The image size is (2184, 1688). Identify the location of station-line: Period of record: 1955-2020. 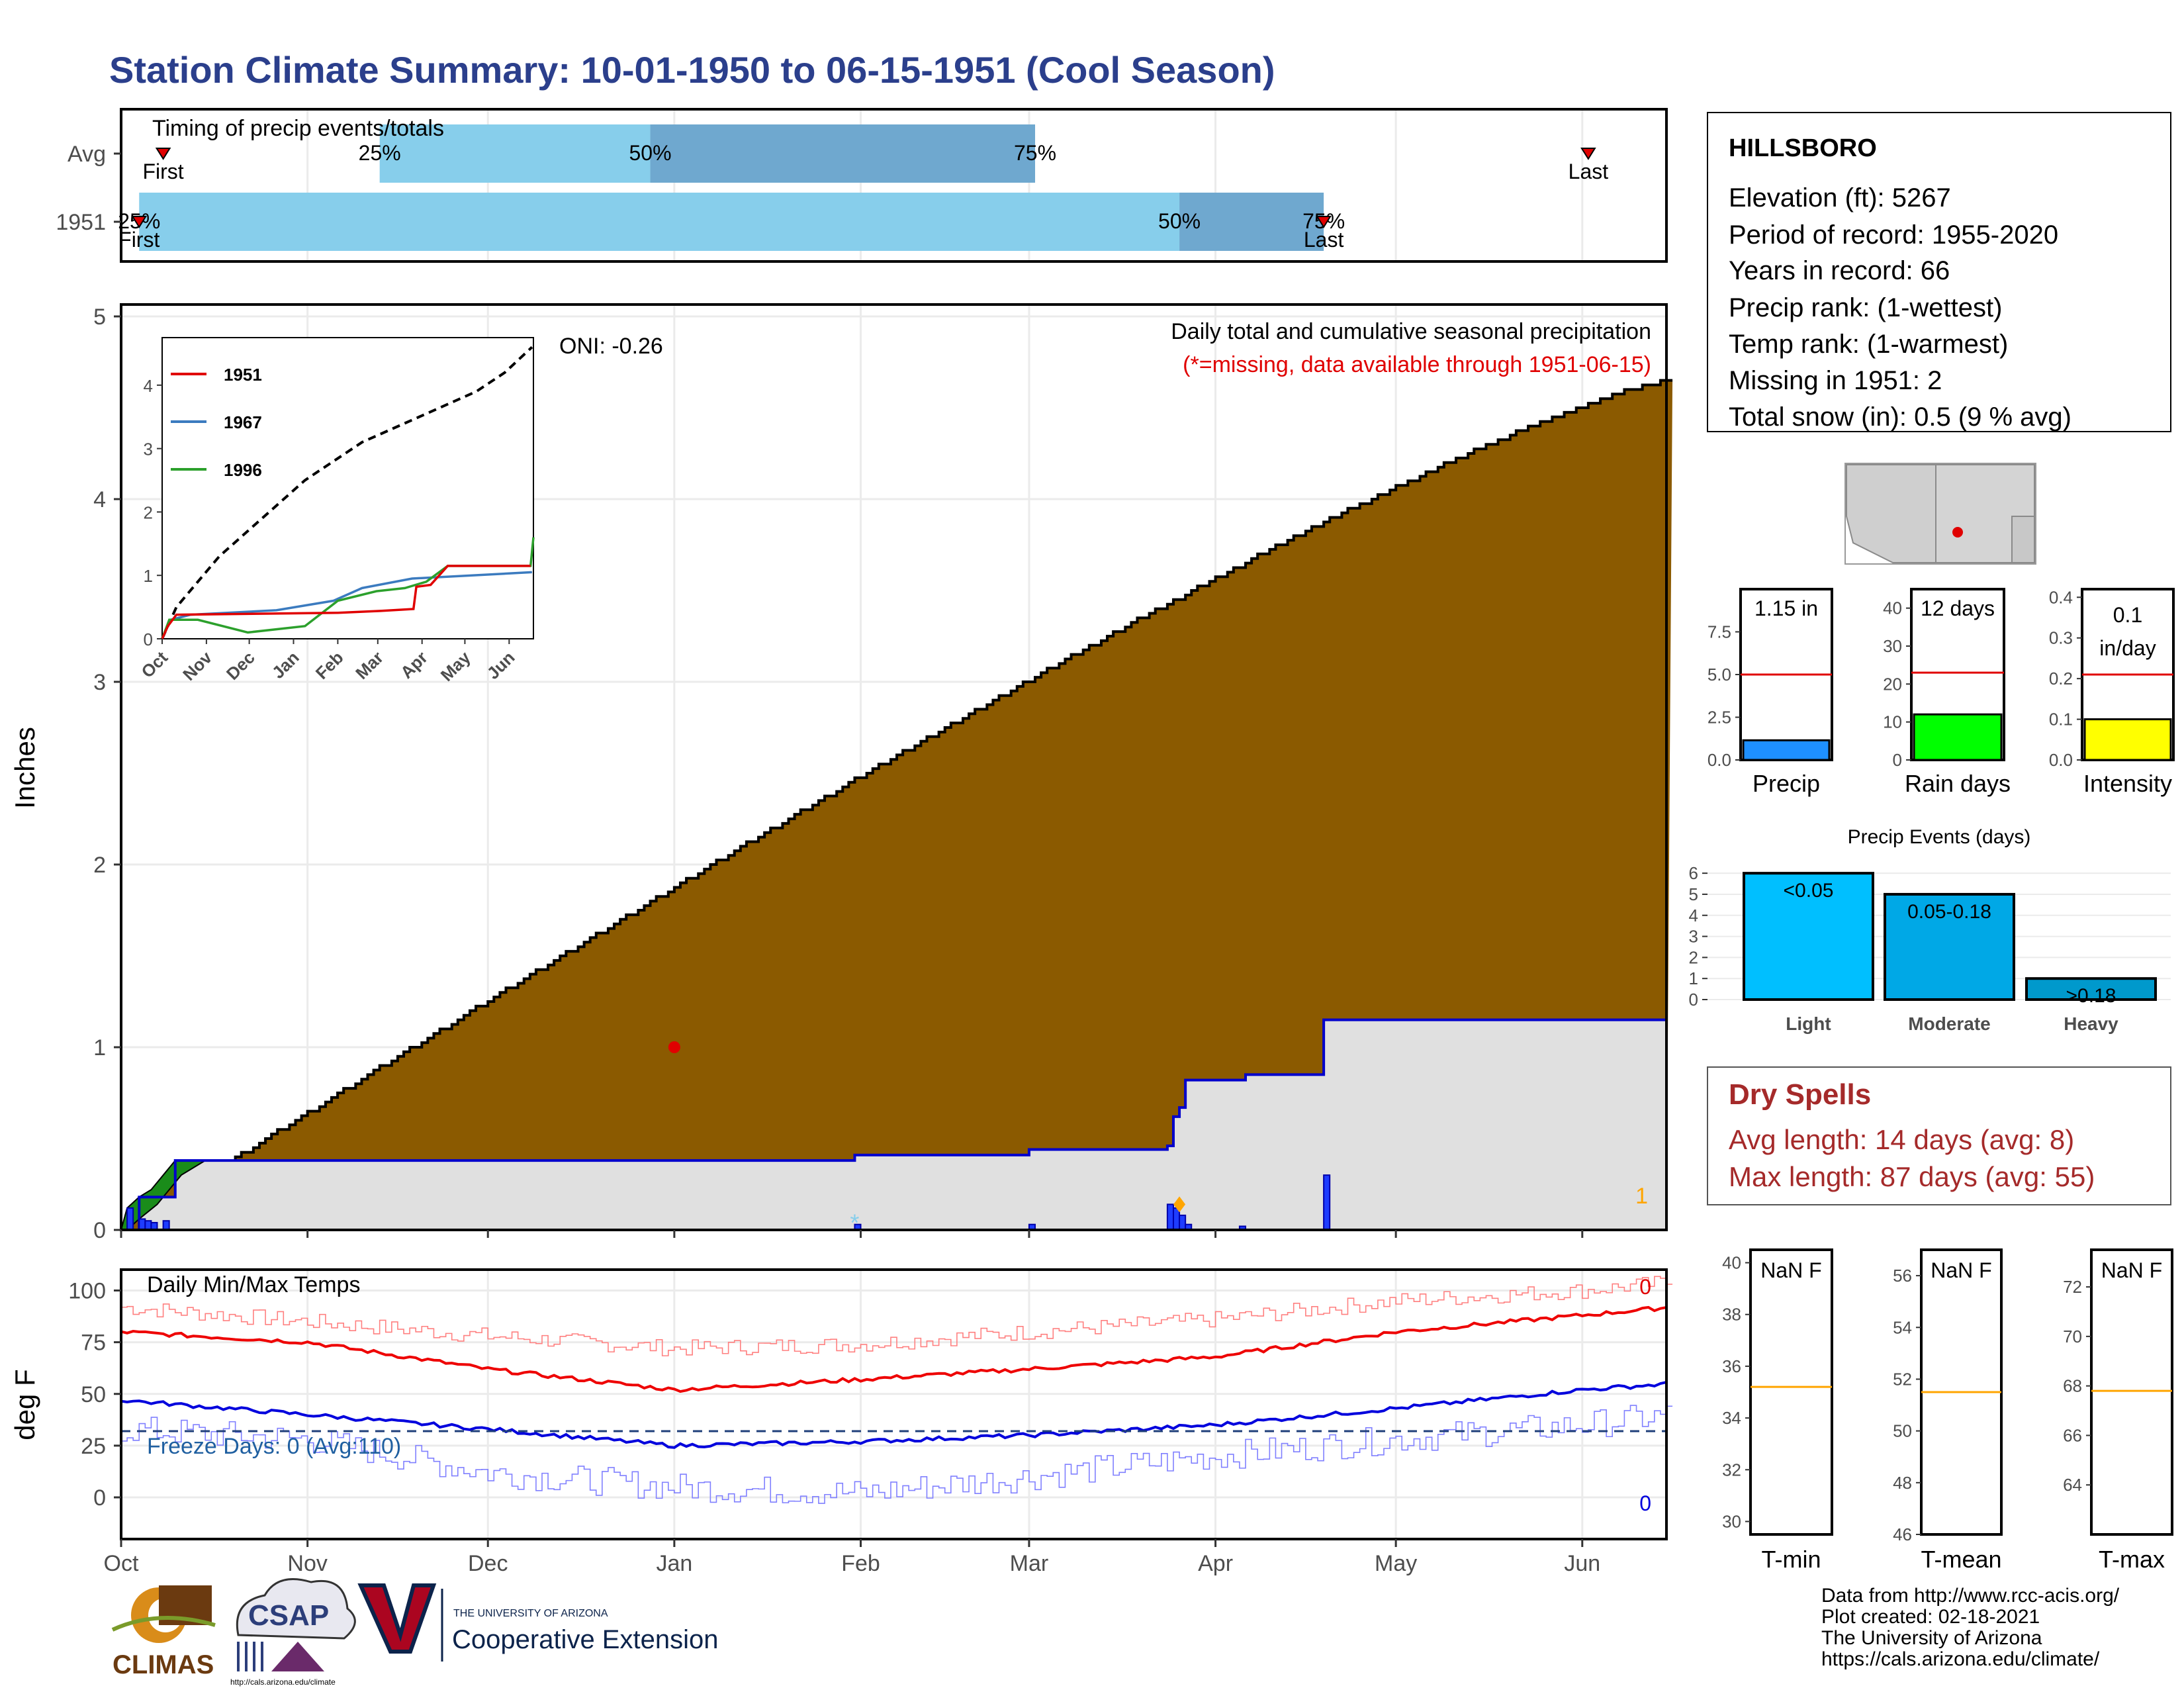
(1894, 235).